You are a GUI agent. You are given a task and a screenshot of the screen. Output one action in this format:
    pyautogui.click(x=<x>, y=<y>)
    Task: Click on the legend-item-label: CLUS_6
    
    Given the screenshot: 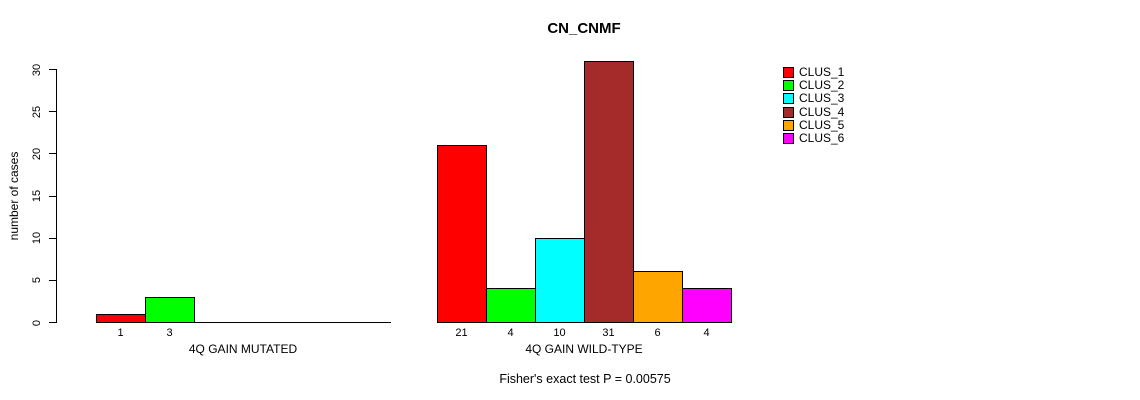 What is the action you would take?
    pyautogui.click(x=822, y=138)
    